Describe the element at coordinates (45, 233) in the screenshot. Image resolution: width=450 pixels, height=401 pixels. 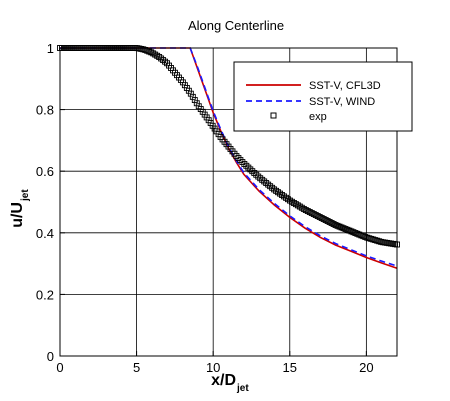
I see `y-tick-label: 0.4` at that location.